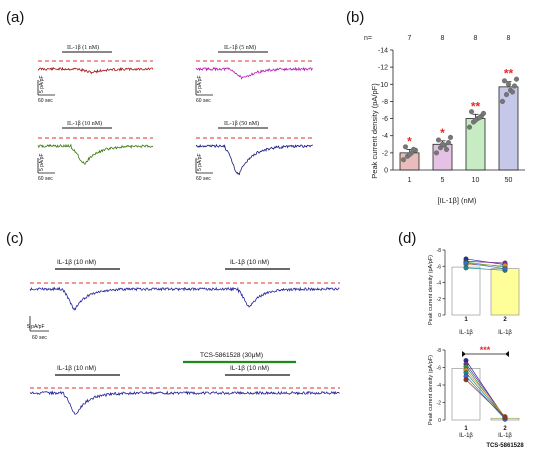 This screenshot has width=550, height=453. I want to click on chart-b-y-axis: -14 -12 -10 -8 -6 -4 -2 0, so click(451, 111).